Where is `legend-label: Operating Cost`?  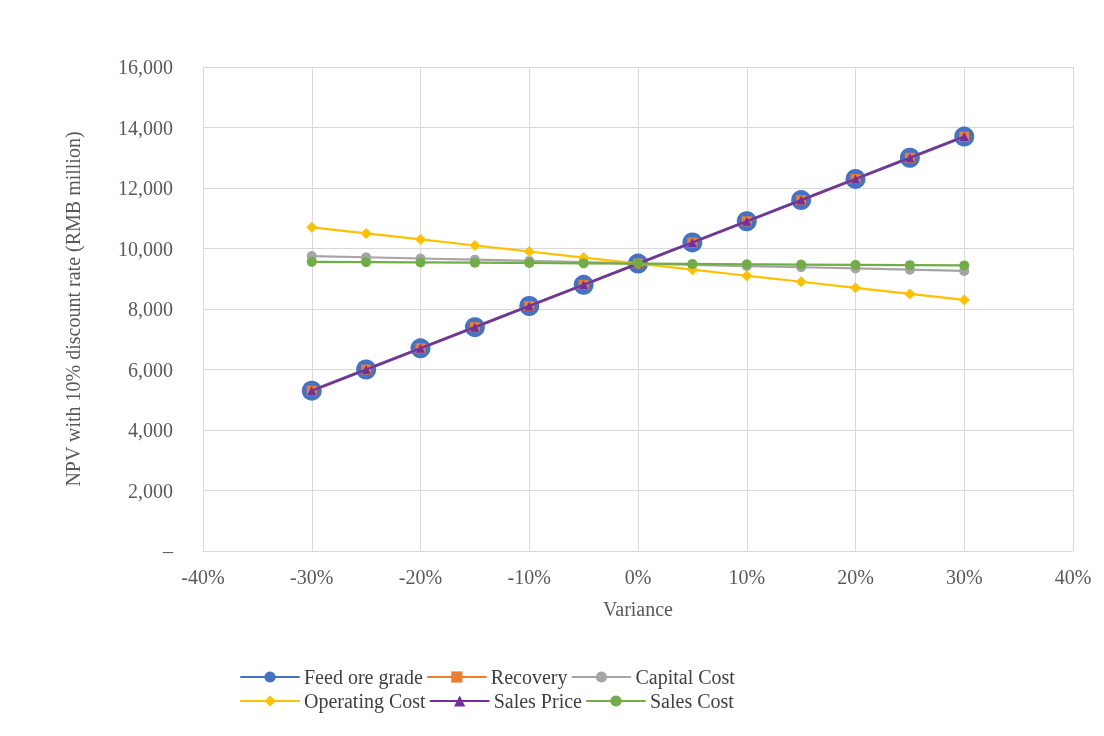 legend-label: Operating Cost is located at coordinates (365, 701).